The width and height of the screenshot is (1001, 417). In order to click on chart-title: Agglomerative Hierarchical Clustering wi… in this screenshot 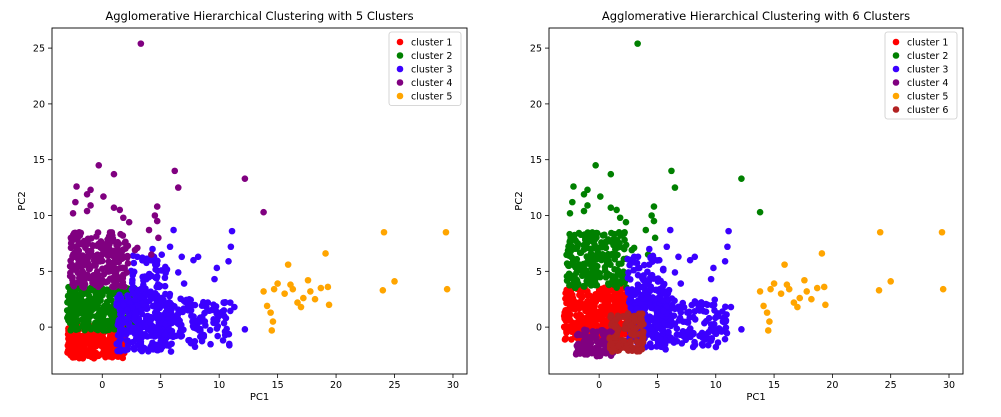, I will do `click(259, 16)`.